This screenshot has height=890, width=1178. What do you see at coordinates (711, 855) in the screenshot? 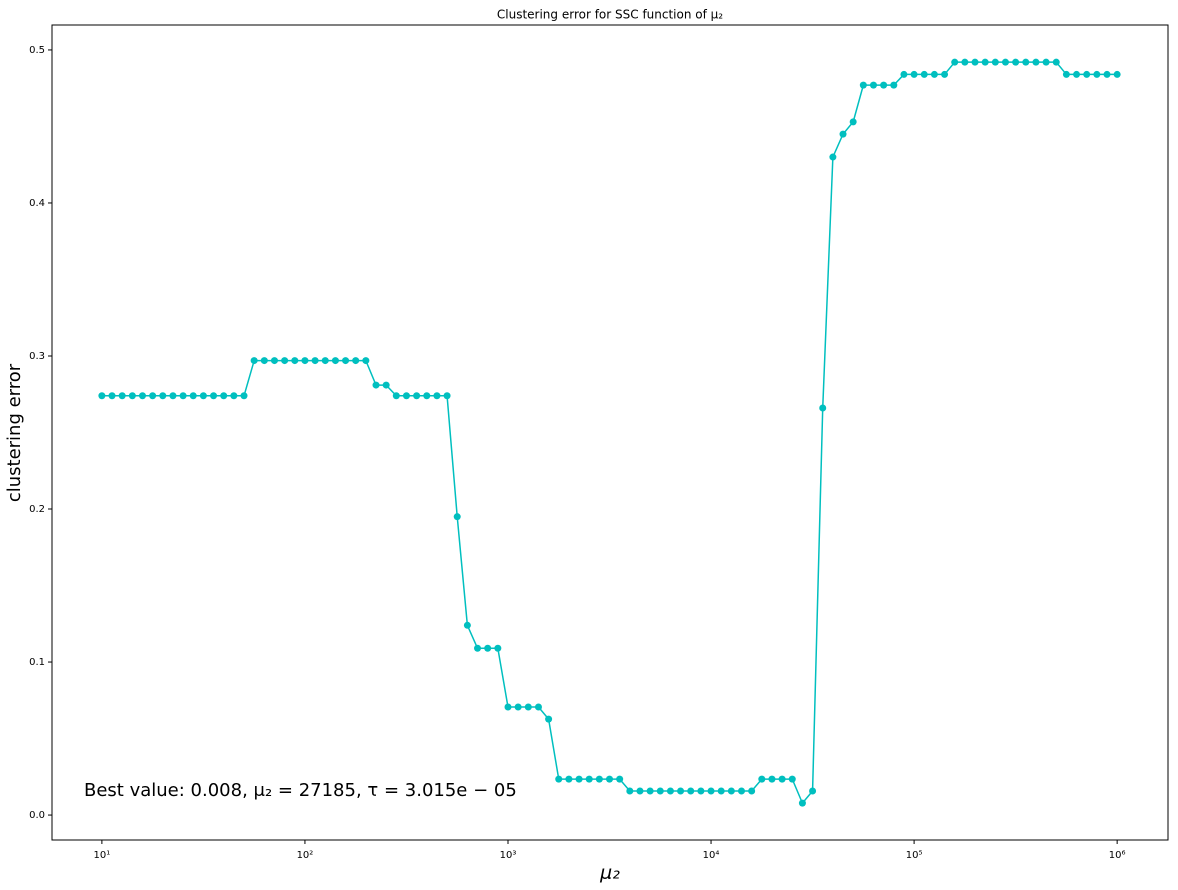
I see `x-tick-label: 10⁴` at bounding box center [711, 855].